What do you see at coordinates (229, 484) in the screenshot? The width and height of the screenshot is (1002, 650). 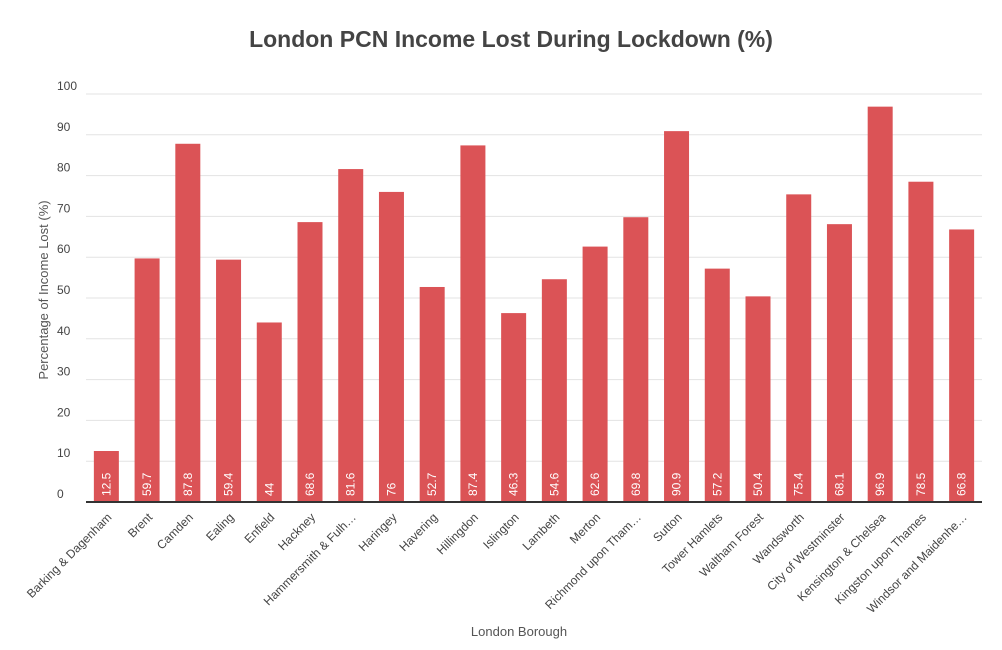 I see `data-label: 59.4` at bounding box center [229, 484].